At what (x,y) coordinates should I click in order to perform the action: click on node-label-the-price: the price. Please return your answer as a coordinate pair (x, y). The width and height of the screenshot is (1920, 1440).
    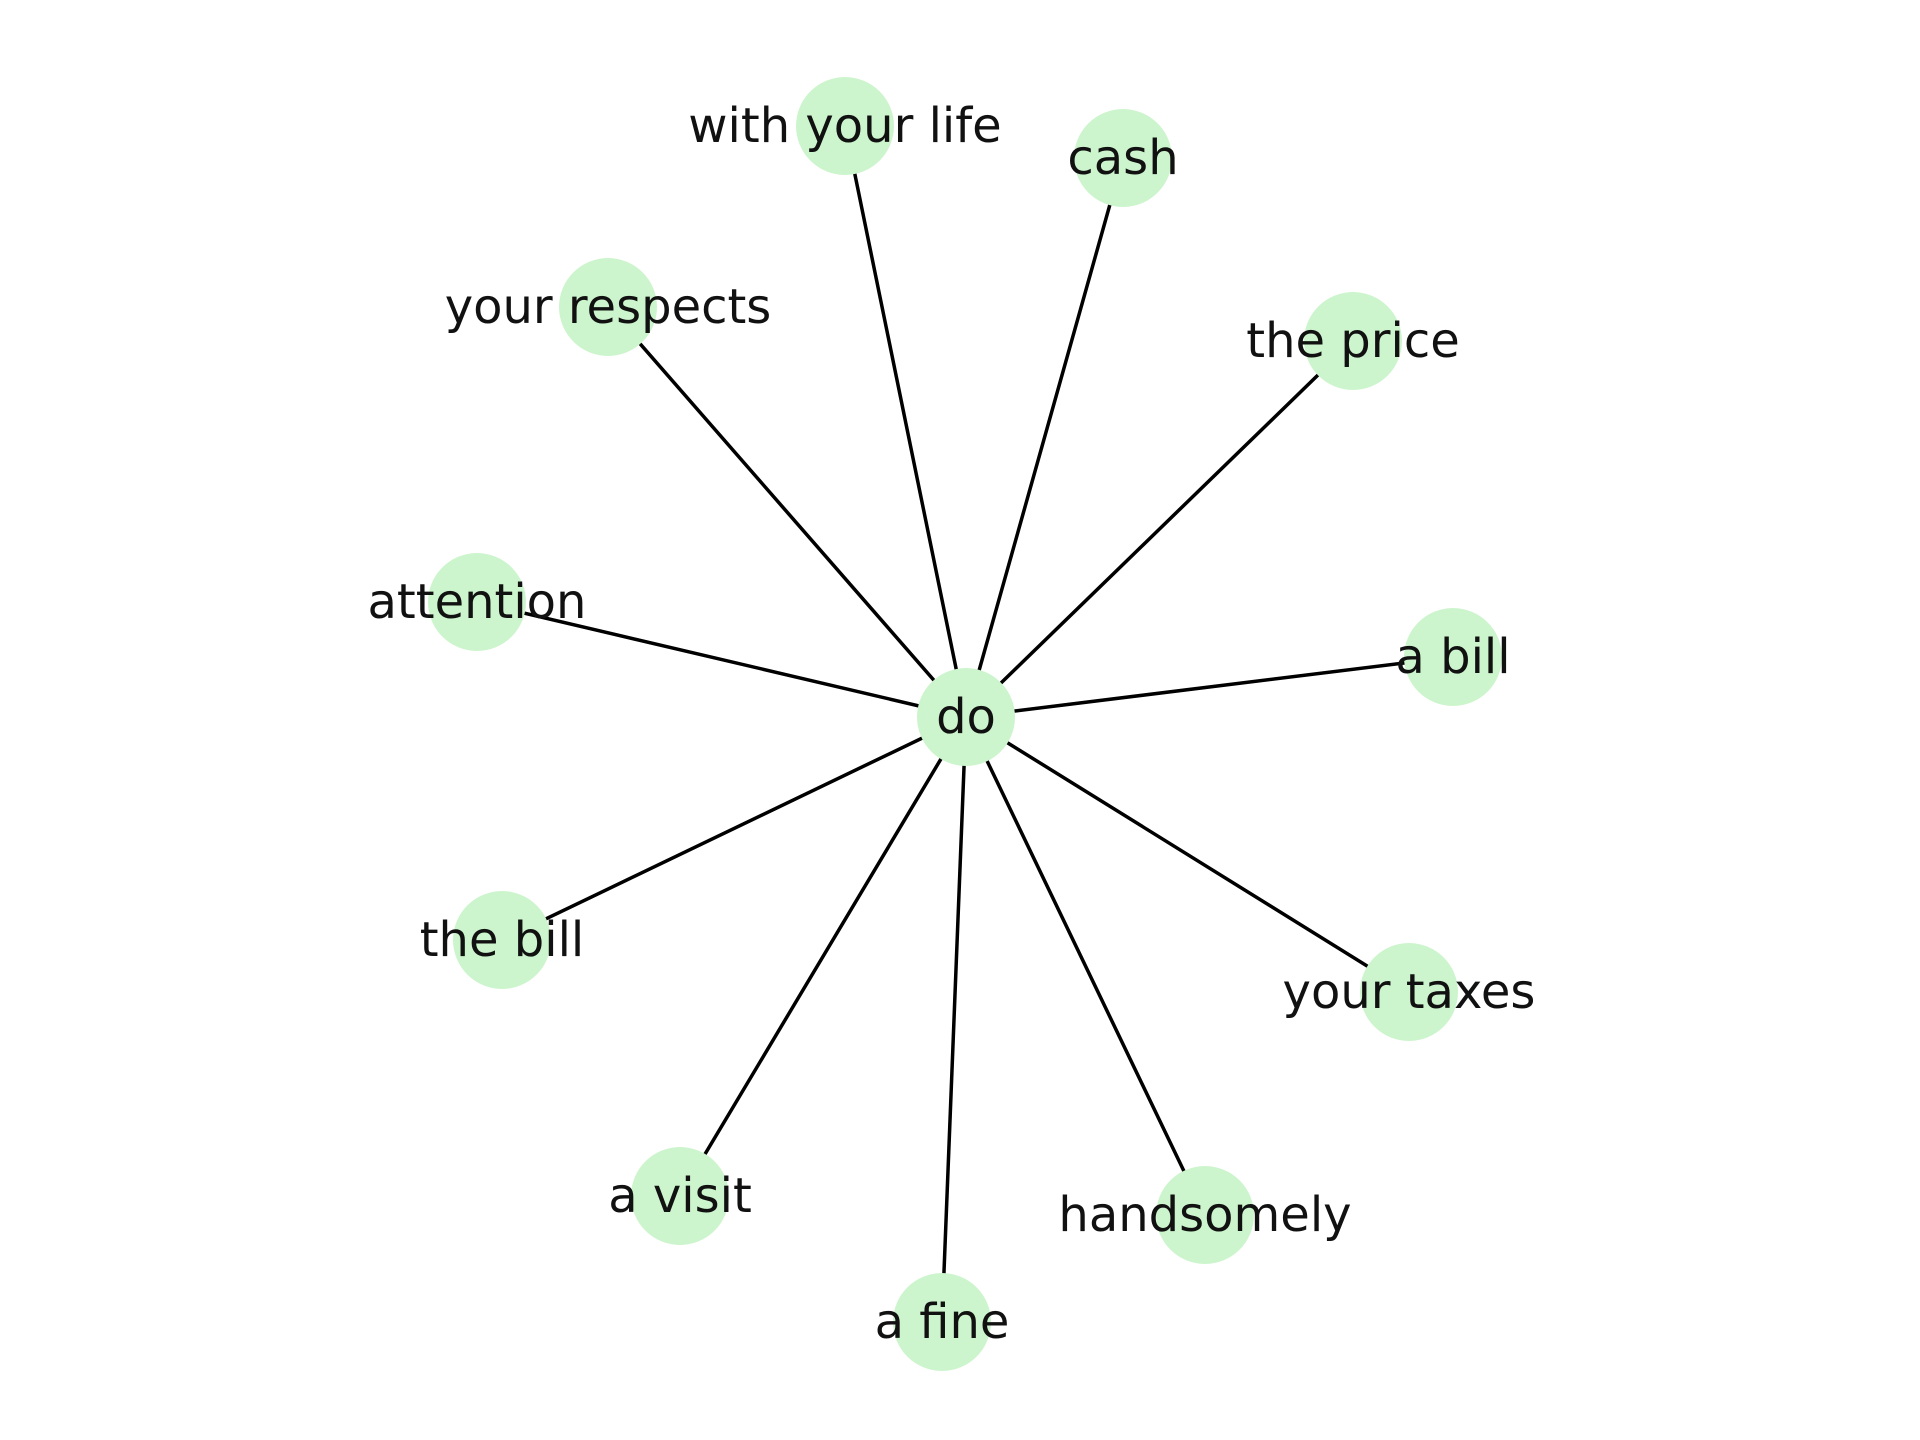
    Looking at the image, I should click on (1353, 341).